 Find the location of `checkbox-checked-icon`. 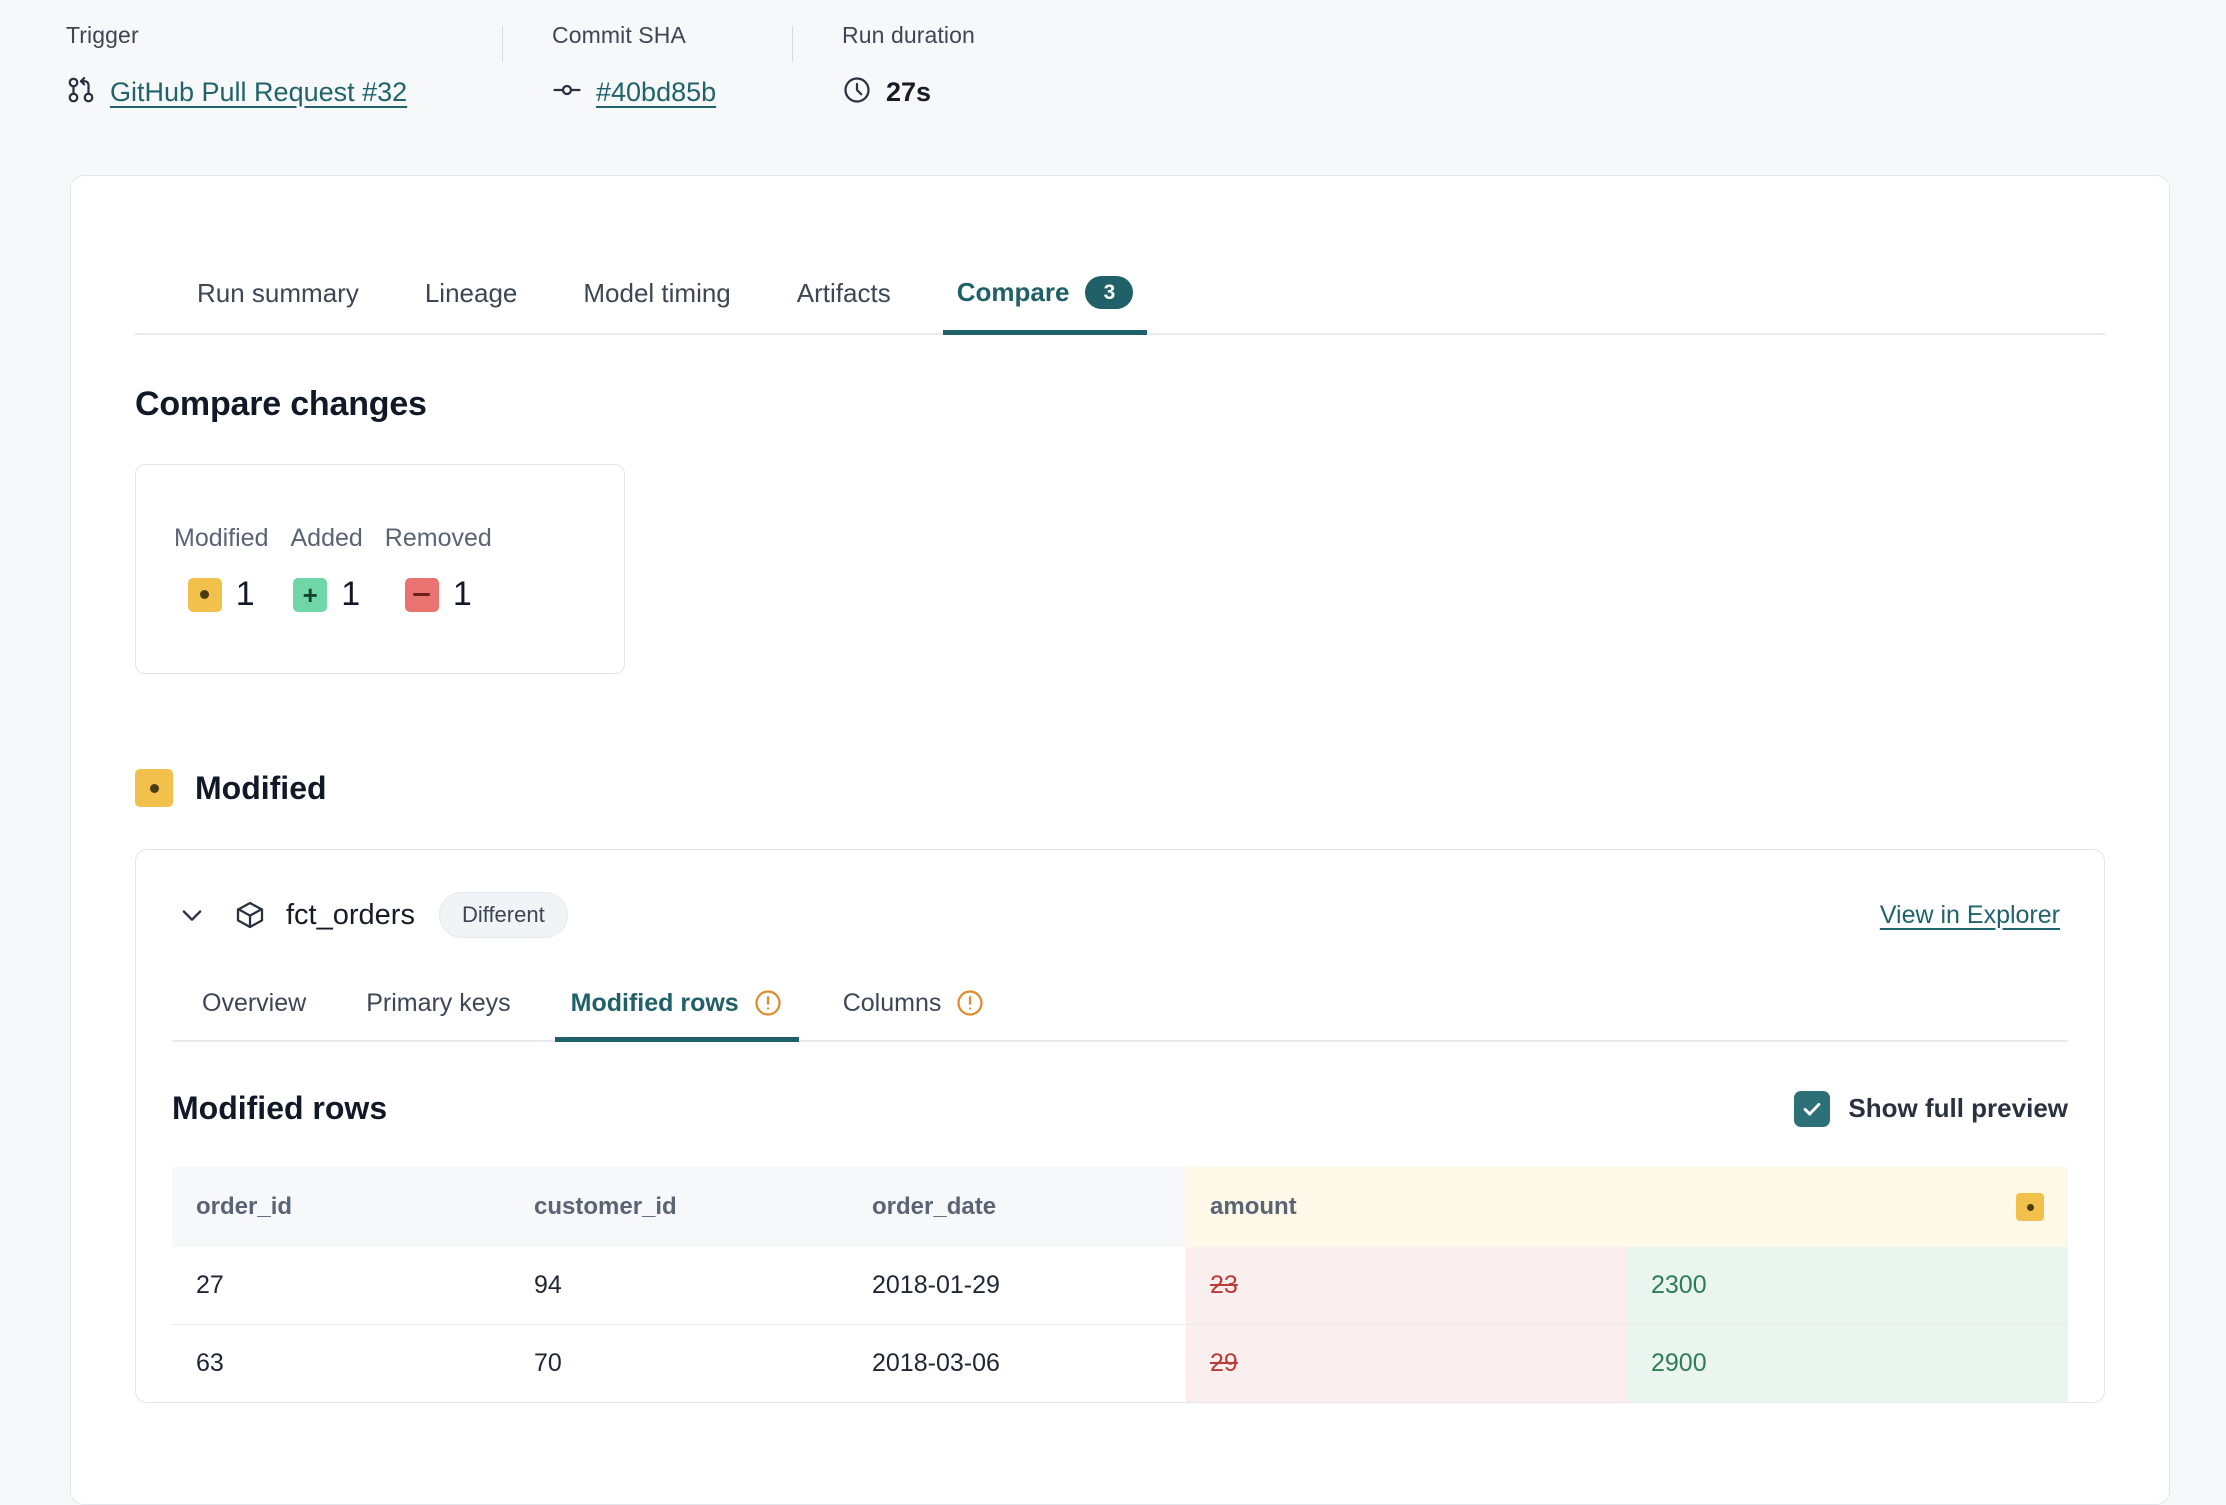

checkbox-checked-icon is located at coordinates (1812, 1108).